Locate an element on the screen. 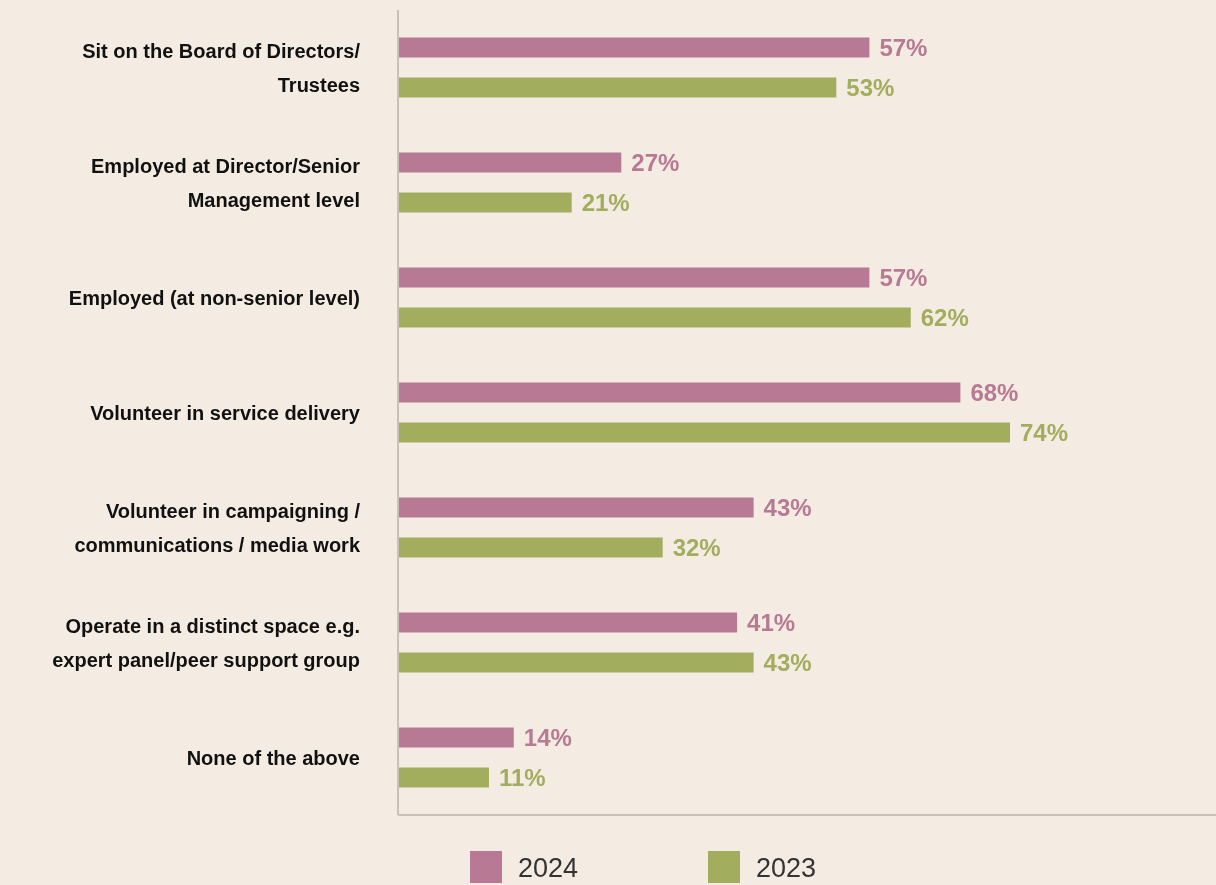 The image size is (1216, 885). y-tick-label: Sit on the Board of Directors/ Trustees is located at coordinates (221, 67).